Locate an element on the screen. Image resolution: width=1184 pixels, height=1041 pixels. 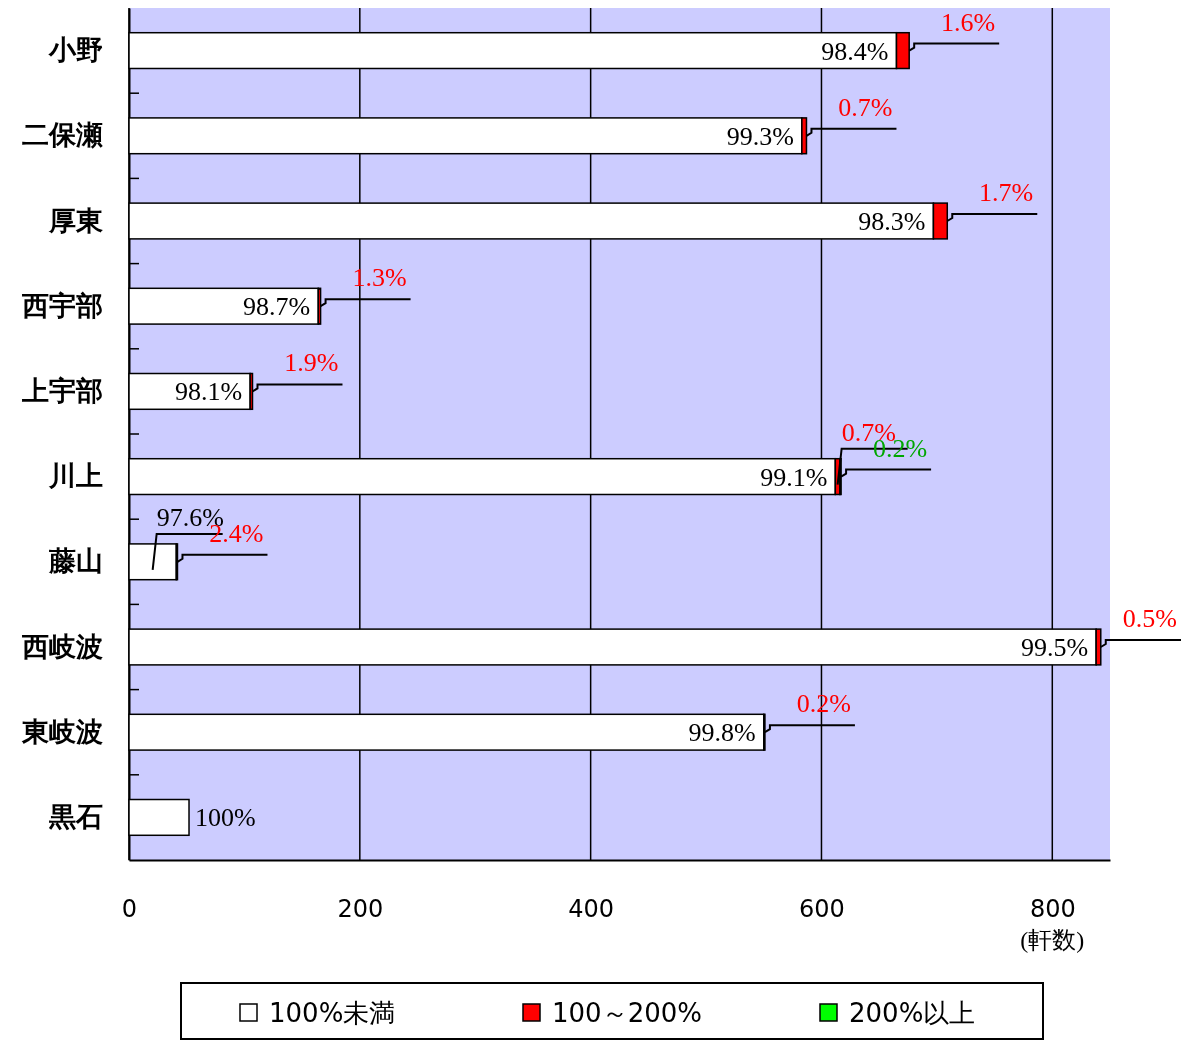
y-tick-label: 二保瀬 is located at coordinates (62, 135).